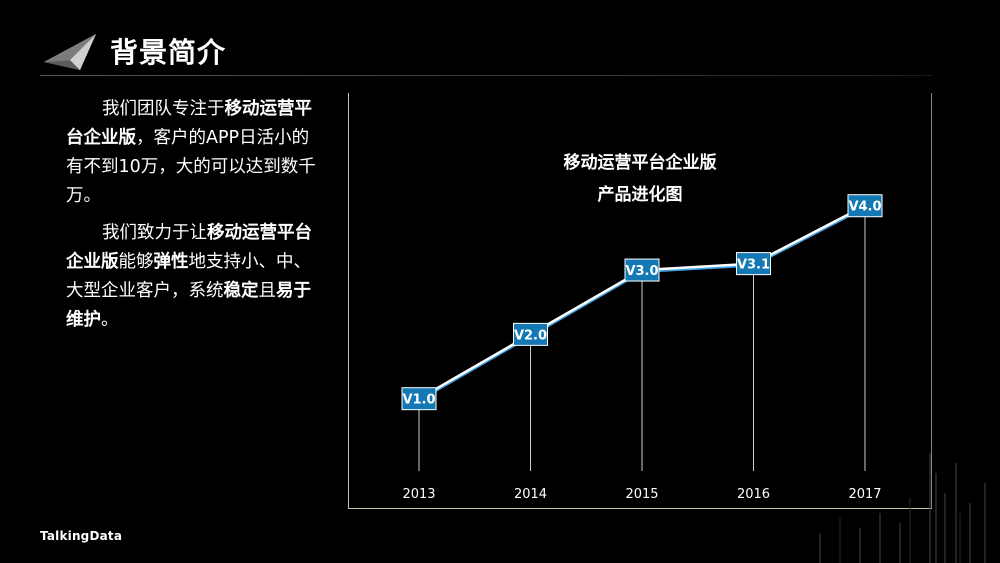 Image resolution: width=1000 pixels, height=563 pixels. Describe the element at coordinates (530, 494) in the screenshot. I see `x-tick-label: 2014` at that location.